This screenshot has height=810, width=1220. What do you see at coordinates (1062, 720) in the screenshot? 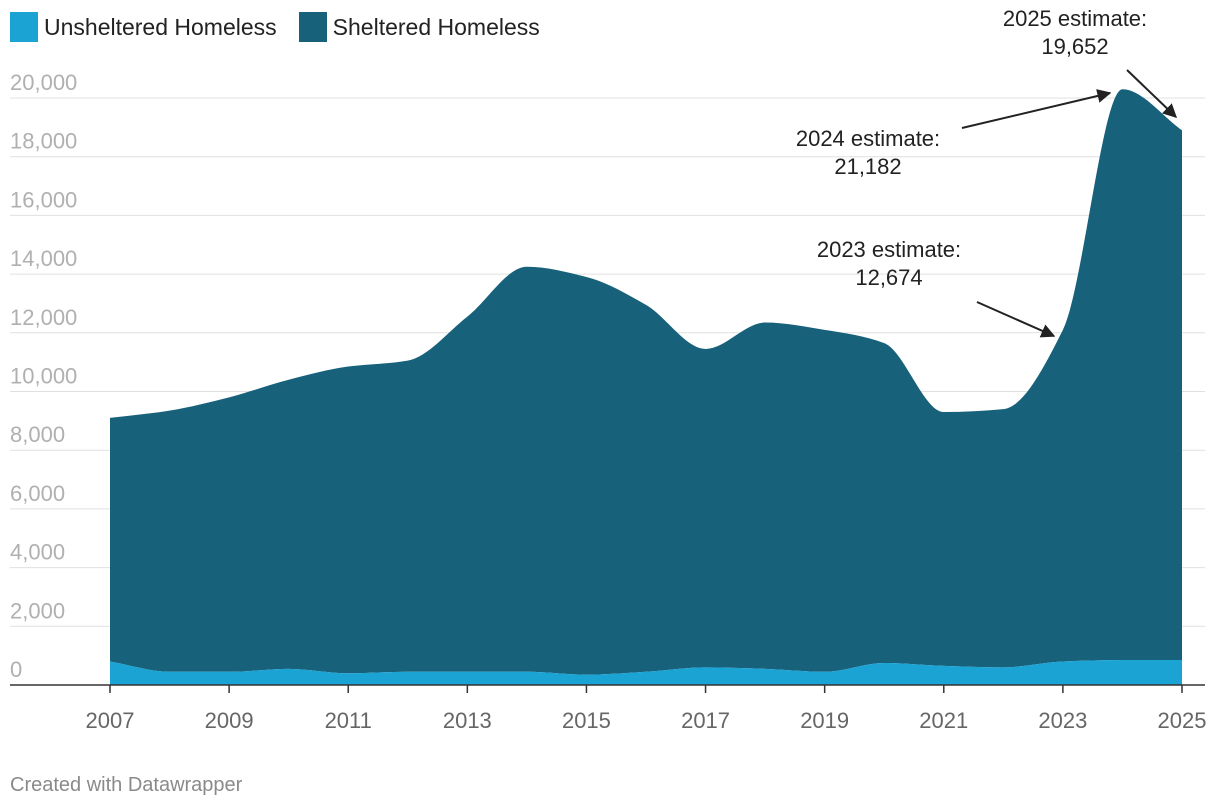
I see `x-tick-label: 2023` at bounding box center [1062, 720].